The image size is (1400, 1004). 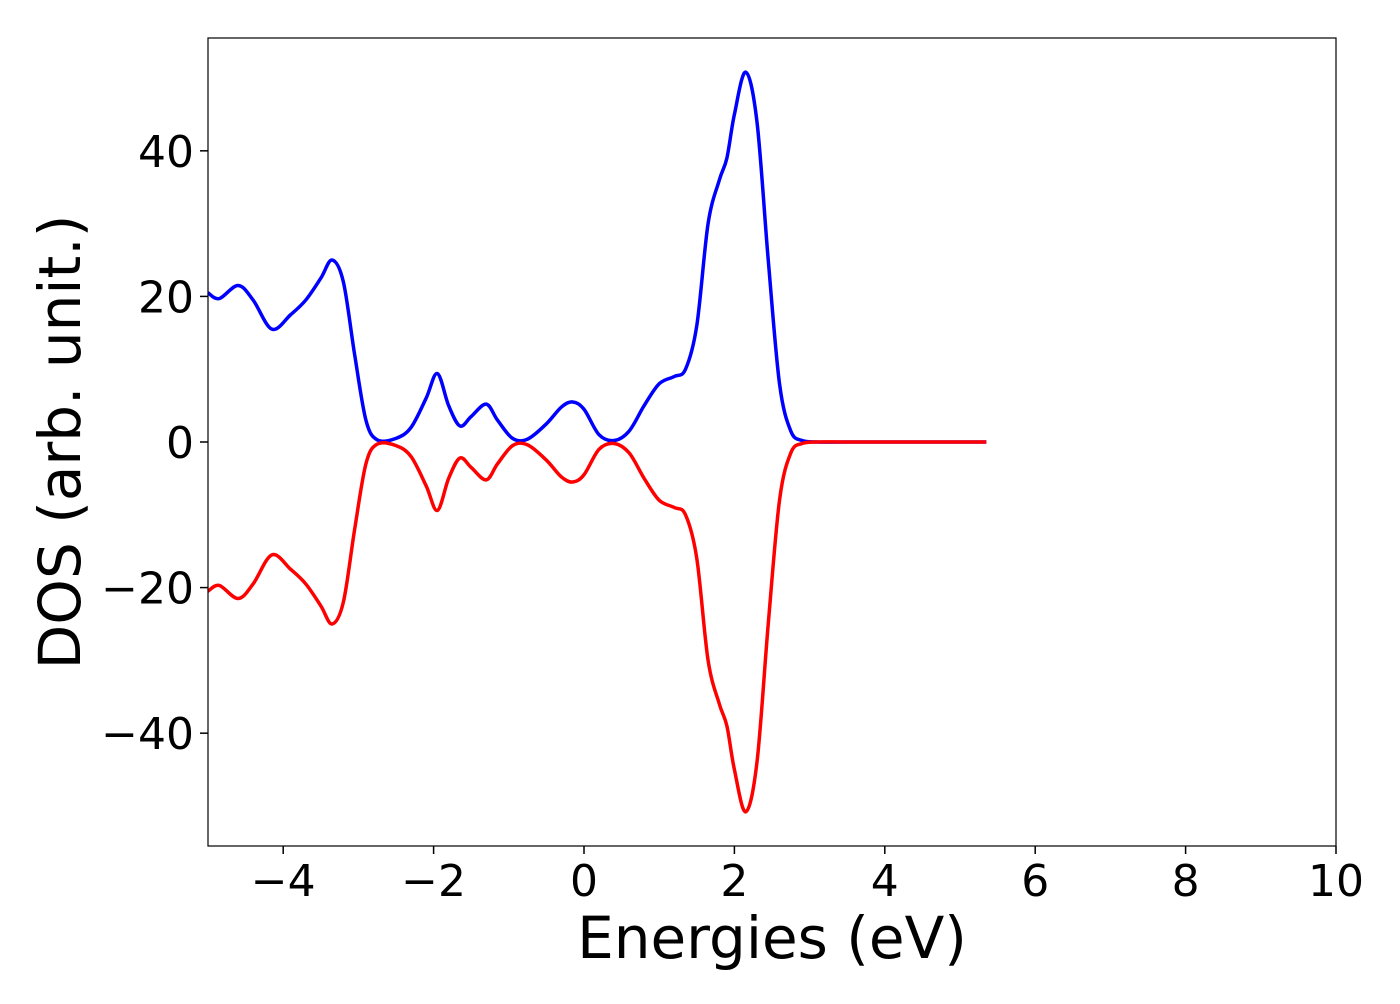 I want to click on x-tick-label: 8, so click(x=1186, y=881).